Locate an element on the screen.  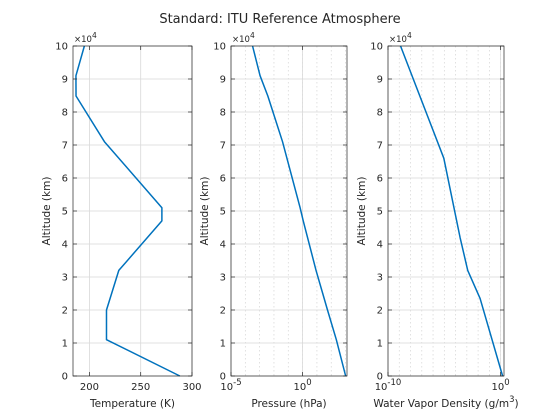
x-tick-label: 300 is located at coordinates (191, 387).